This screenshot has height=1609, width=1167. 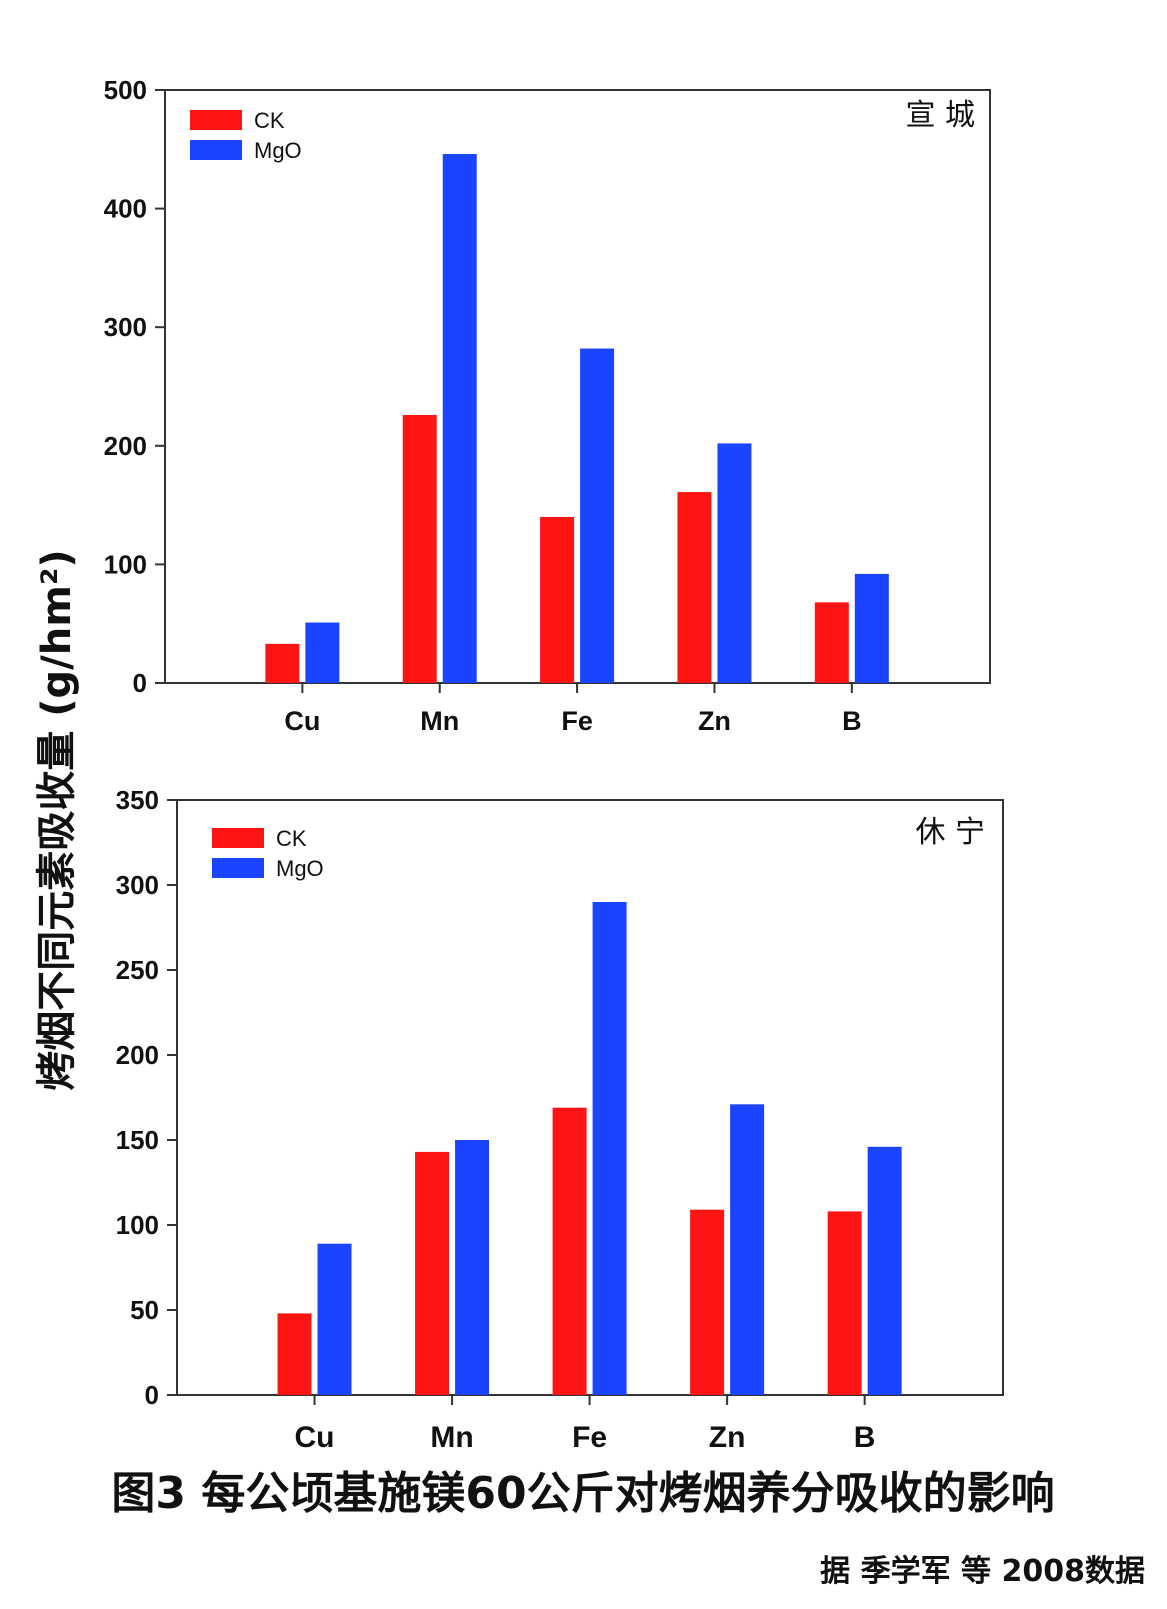 What do you see at coordinates (940, 115) in the screenshot?
I see `site-label: 宣 城` at bounding box center [940, 115].